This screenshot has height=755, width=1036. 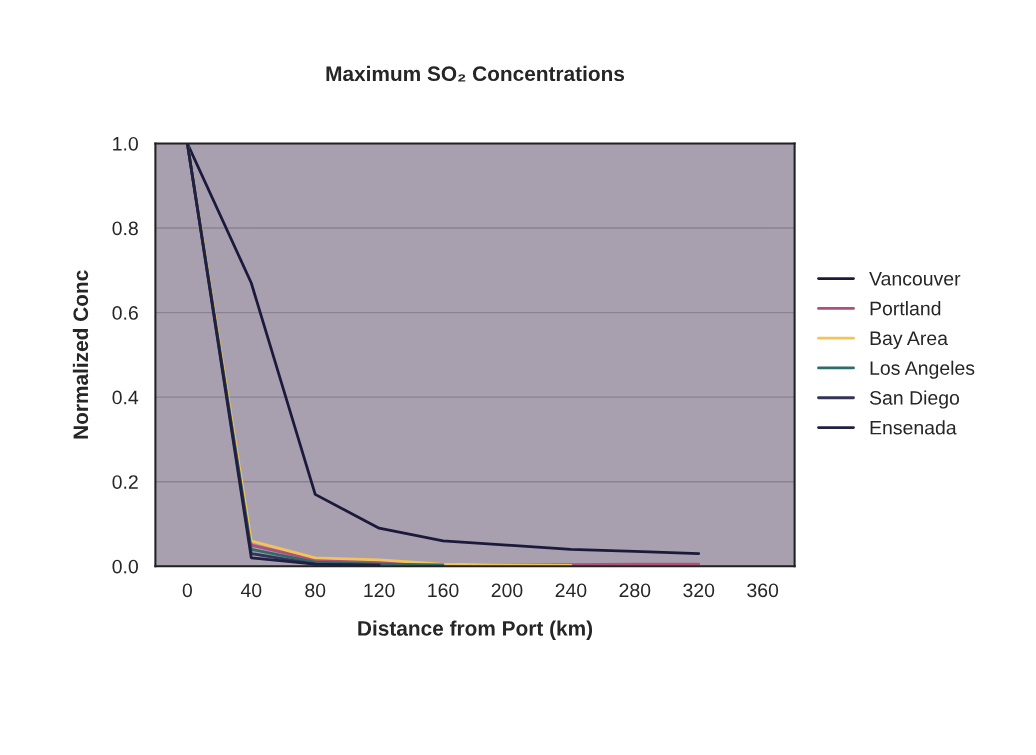 I want to click on y-axis-title: Normalized Conc, so click(x=80, y=354).